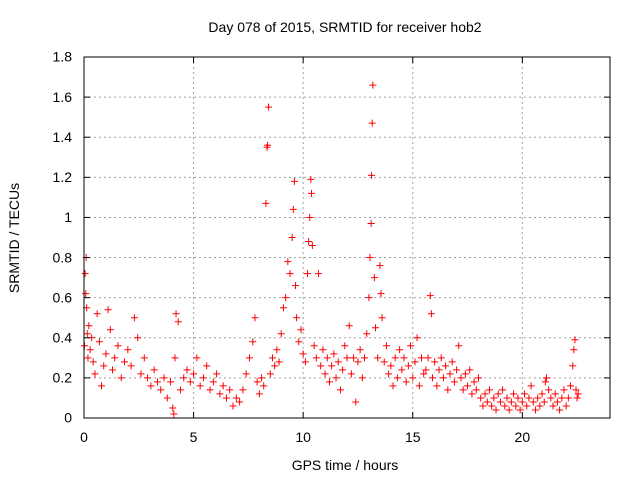  I want to click on y-axis-label: SRMTID / TECUs, so click(14, 238).